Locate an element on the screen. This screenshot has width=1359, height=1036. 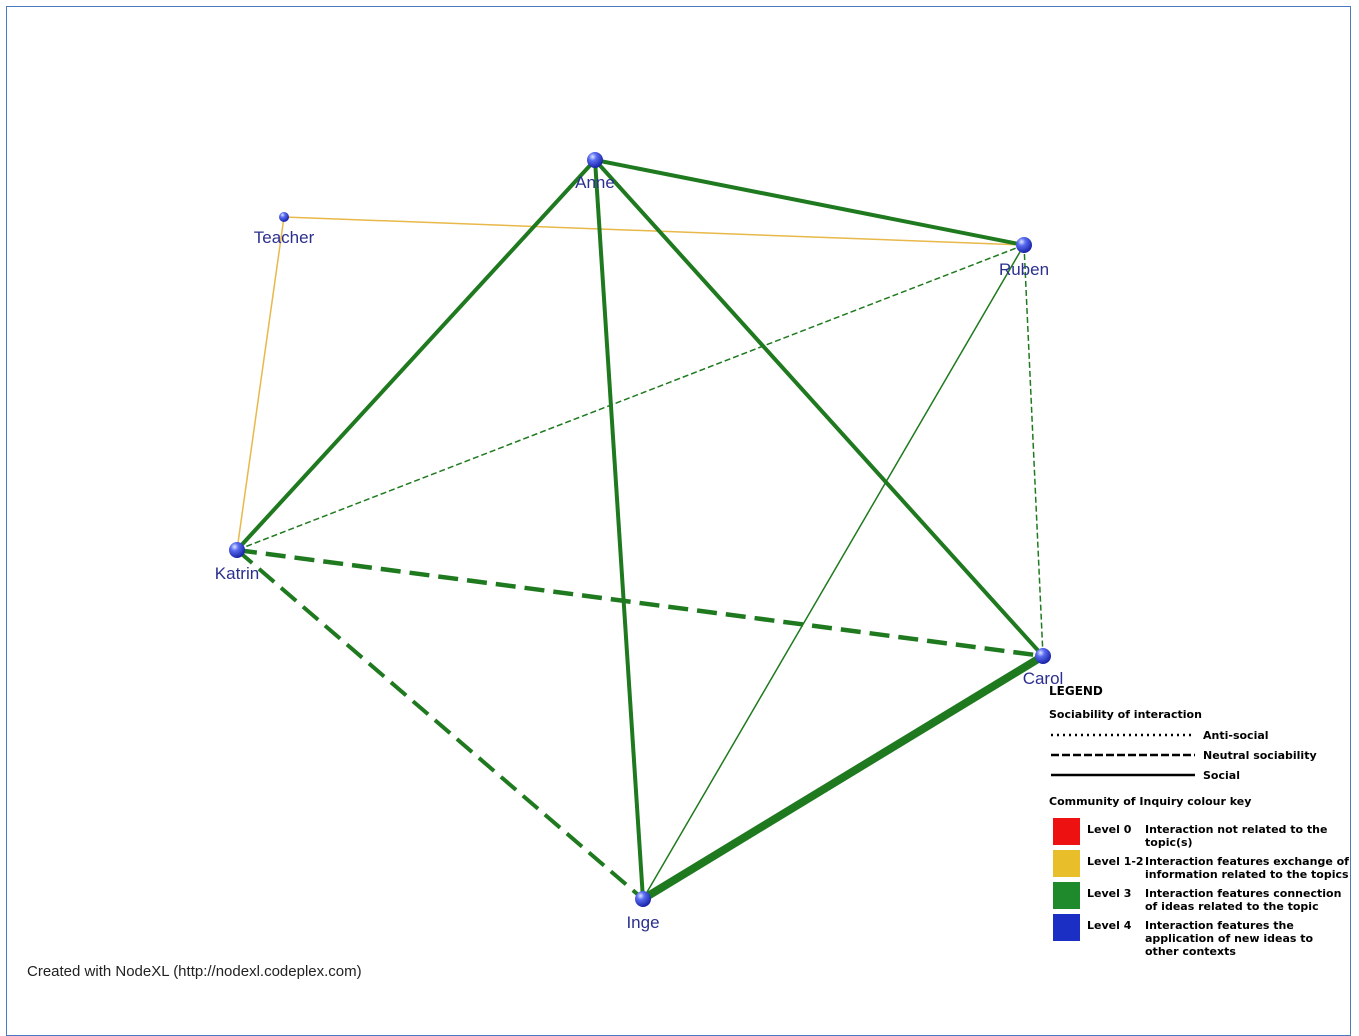
solid-line-sample is located at coordinates (1123, 775).